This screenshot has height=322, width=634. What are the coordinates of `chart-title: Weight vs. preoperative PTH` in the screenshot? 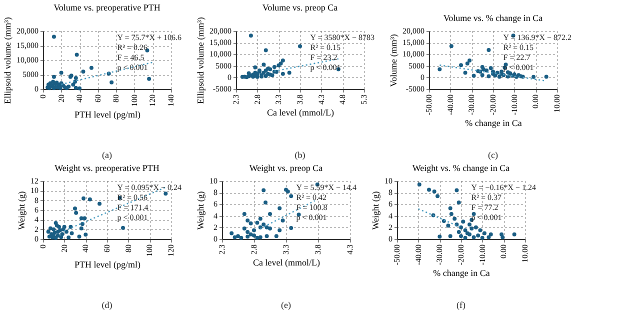 It's located at (107, 168).